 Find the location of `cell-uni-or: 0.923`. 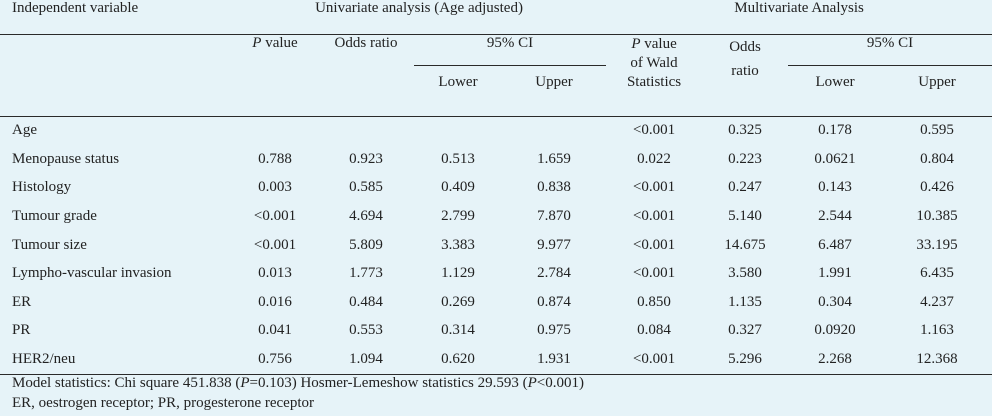

cell-uni-or: 0.923 is located at coordinates (366, 158).